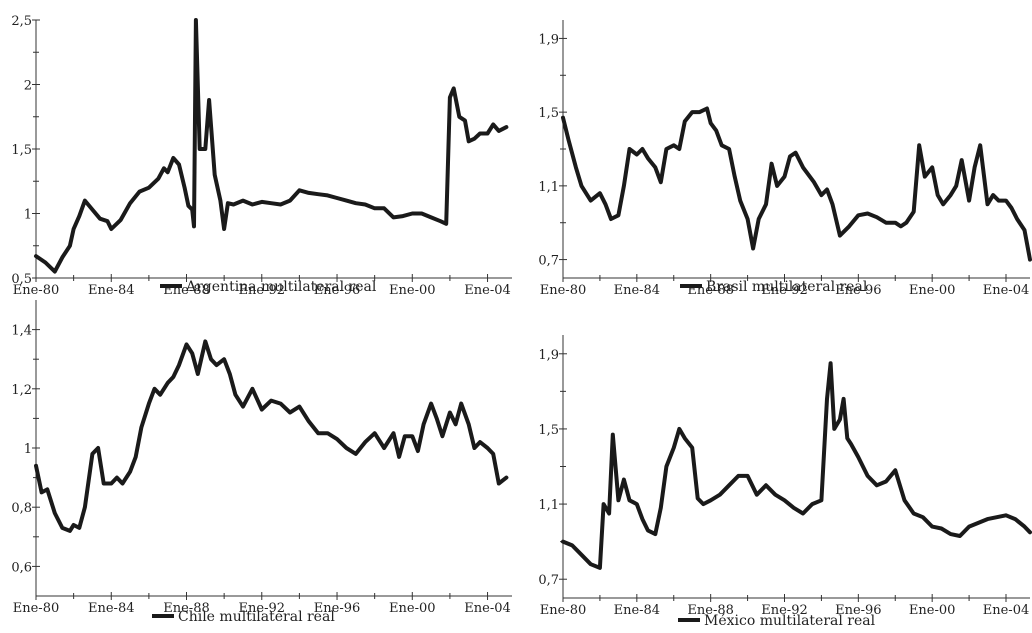 This screenshot has height=633, width=1032. Describe the element at coordinates (21, 279) in the screenshot. I see `y-tick-label: 0,5` at that location.